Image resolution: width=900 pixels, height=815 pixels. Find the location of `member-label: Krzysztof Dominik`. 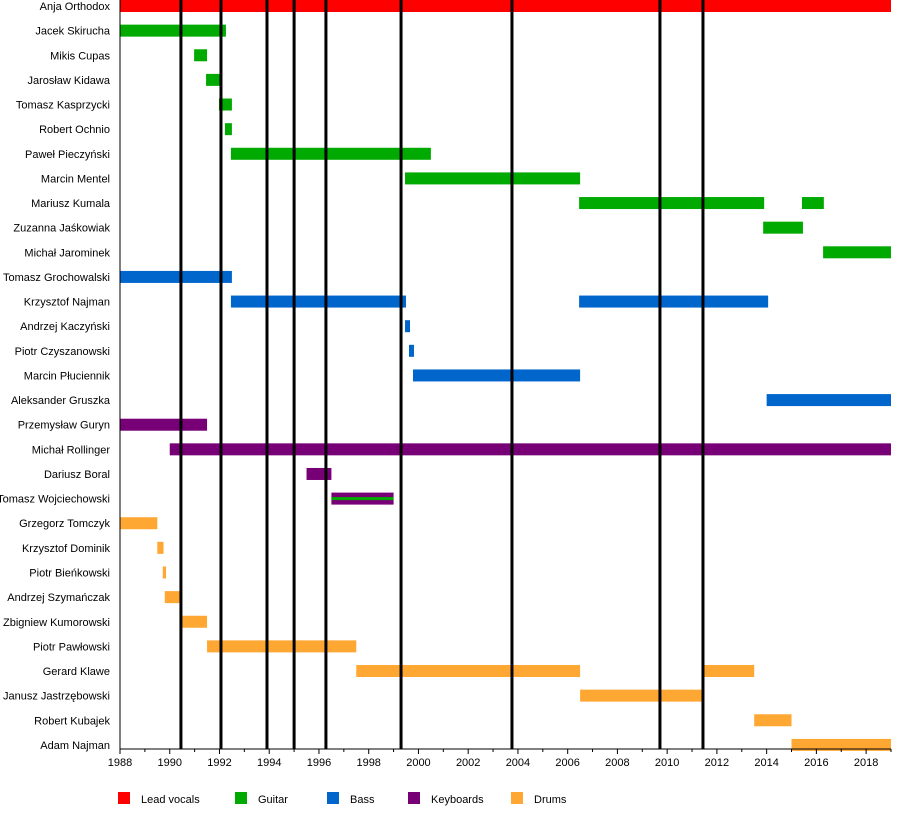

member-label: Krzysztof Dominik is located at coordinates (66, 549).